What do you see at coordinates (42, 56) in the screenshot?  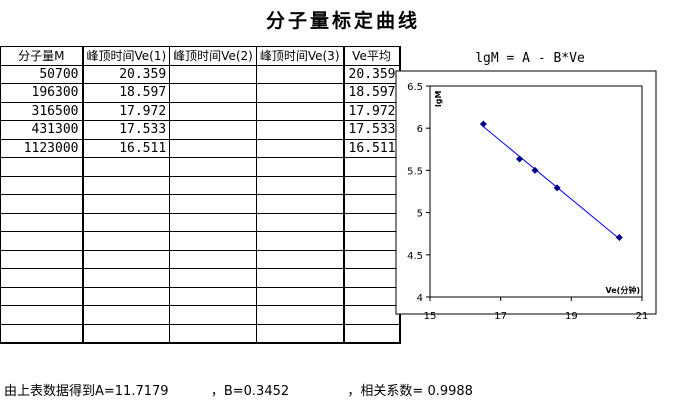 I see `column-header: 分子量M` at bounding box center [42, 56].